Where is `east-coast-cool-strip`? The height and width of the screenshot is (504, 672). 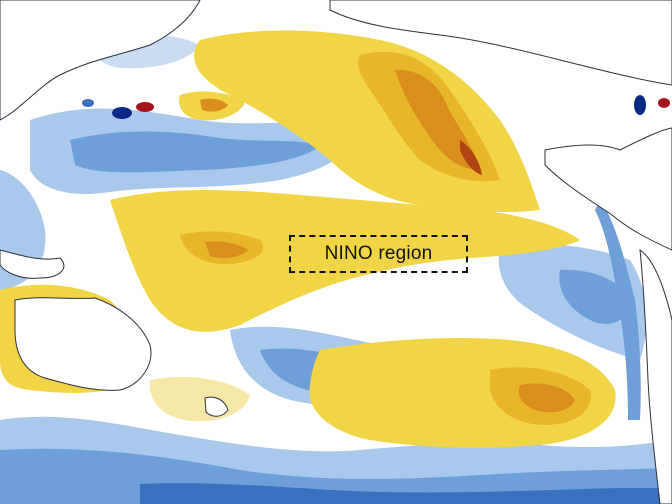
east-coast-cool-strip is located at coordinates (618, 310).